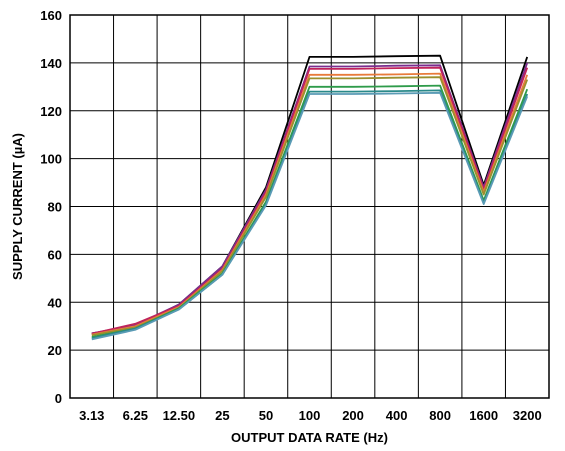 This screenshot has height=451, width=565. Describe the element at coordinates (55, 302) in the screenshot. I see `y-tick-label: 40` at that location.